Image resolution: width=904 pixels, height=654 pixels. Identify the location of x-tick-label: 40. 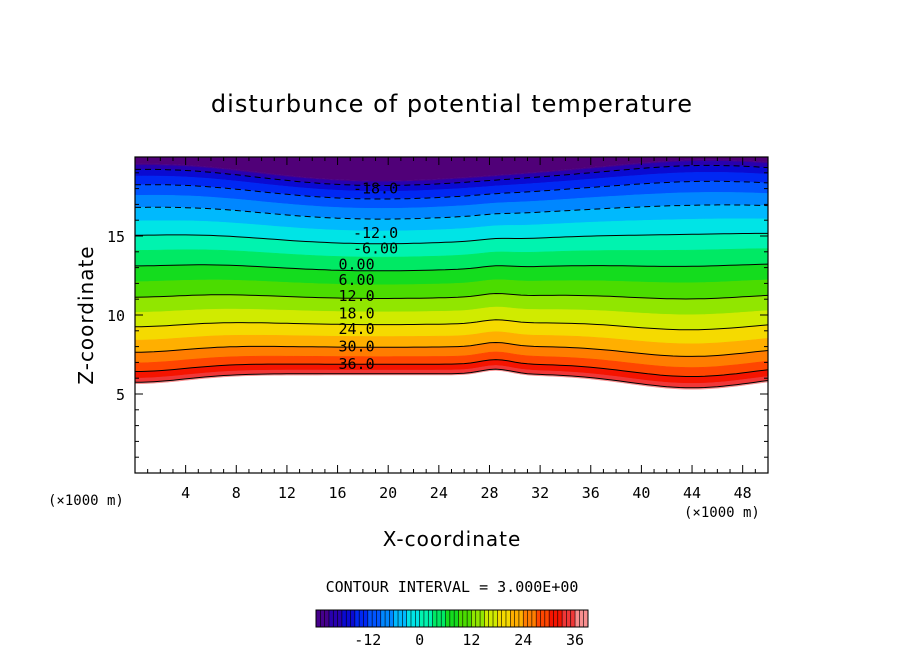
(641, 493).